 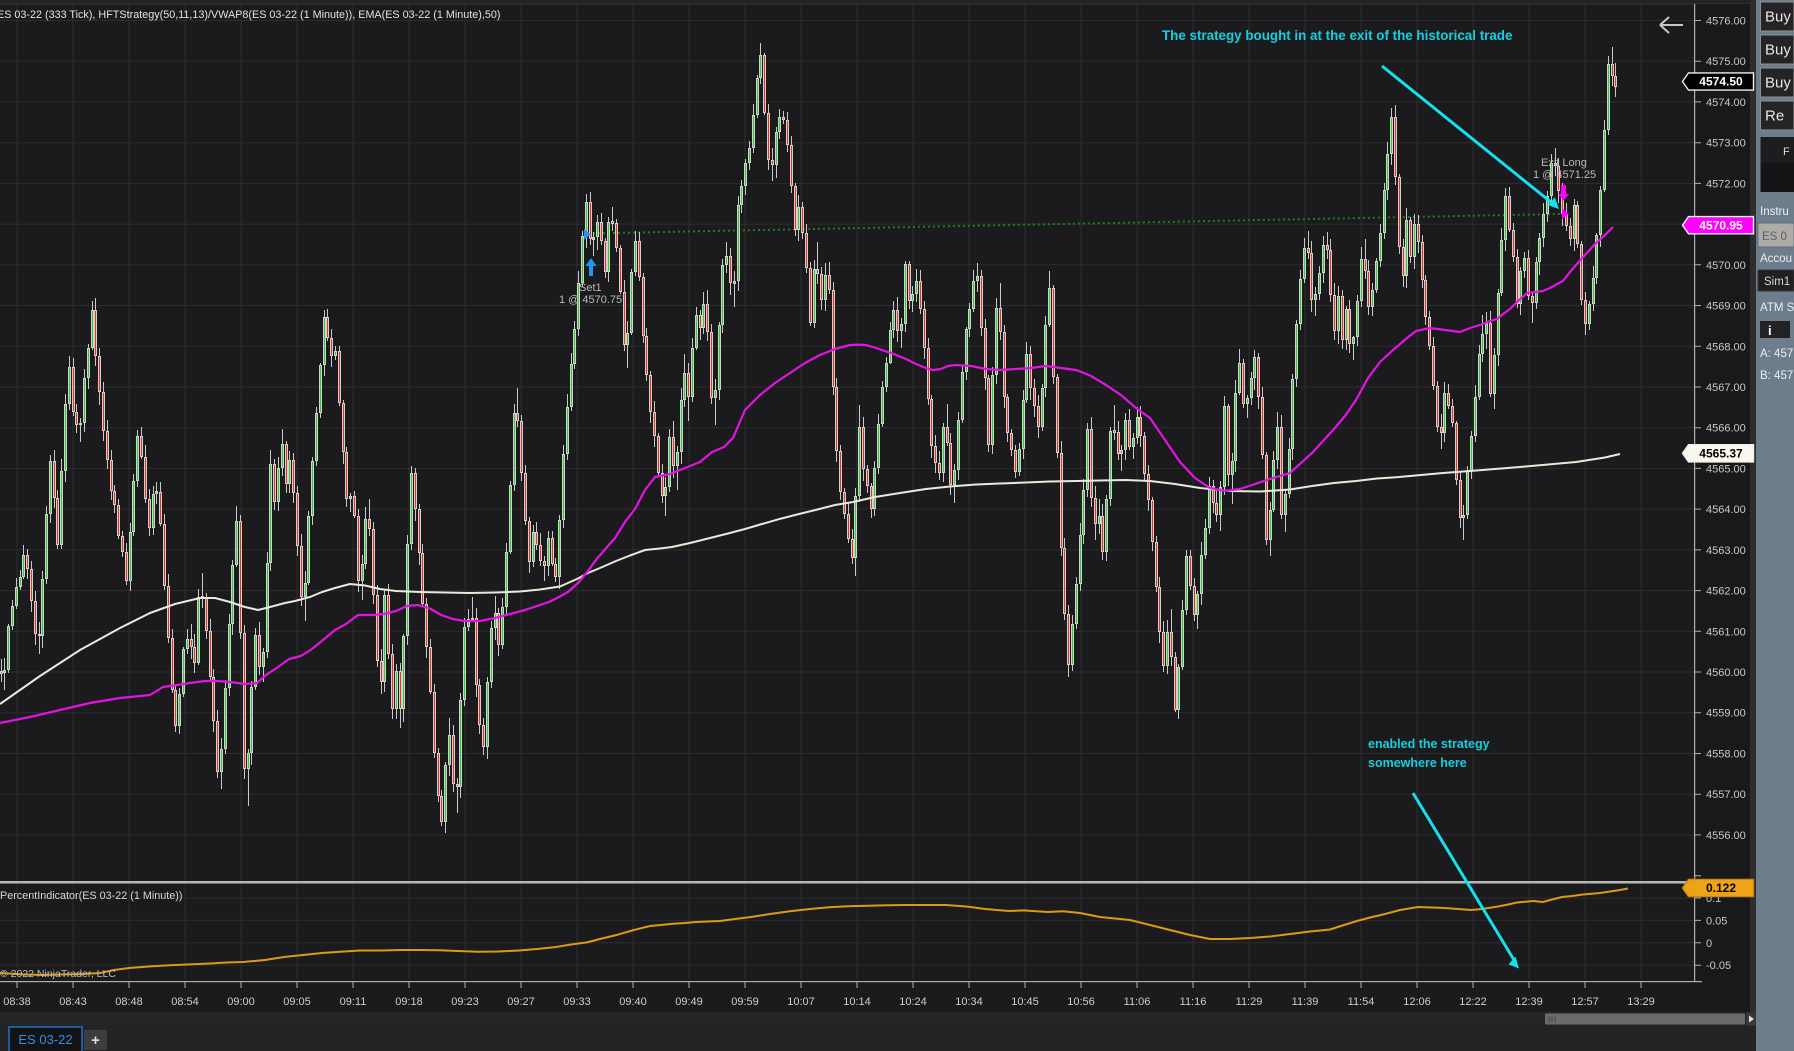 I want to click on svg-text: 09:27, so click(x=521, y=1002).